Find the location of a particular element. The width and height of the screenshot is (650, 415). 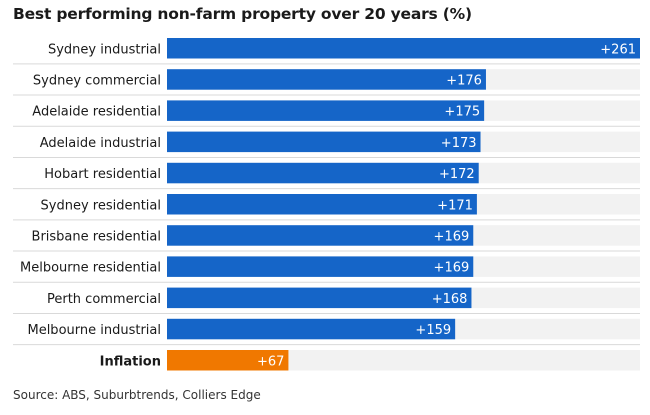

bar-adelaide-industrial is located at coordinates (324, 142).